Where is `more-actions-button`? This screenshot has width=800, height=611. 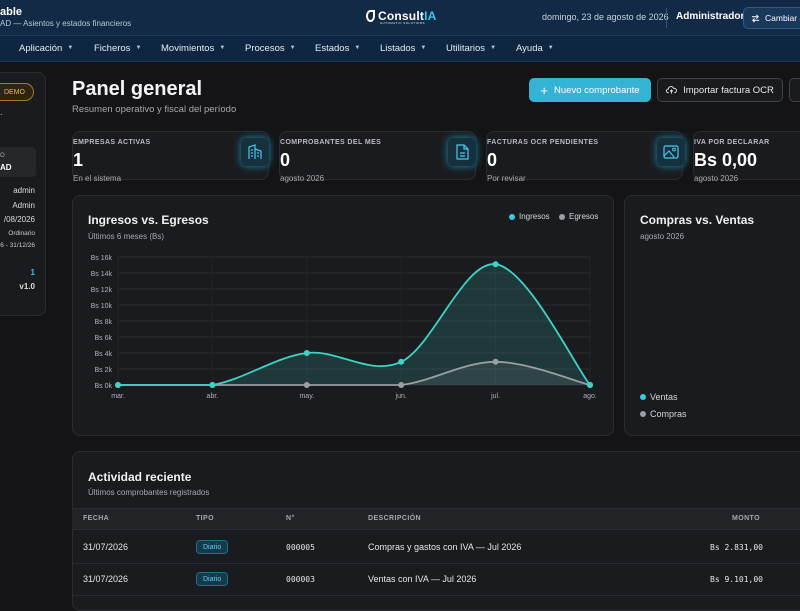 more-actions-button is located at coordinates (794, 90).